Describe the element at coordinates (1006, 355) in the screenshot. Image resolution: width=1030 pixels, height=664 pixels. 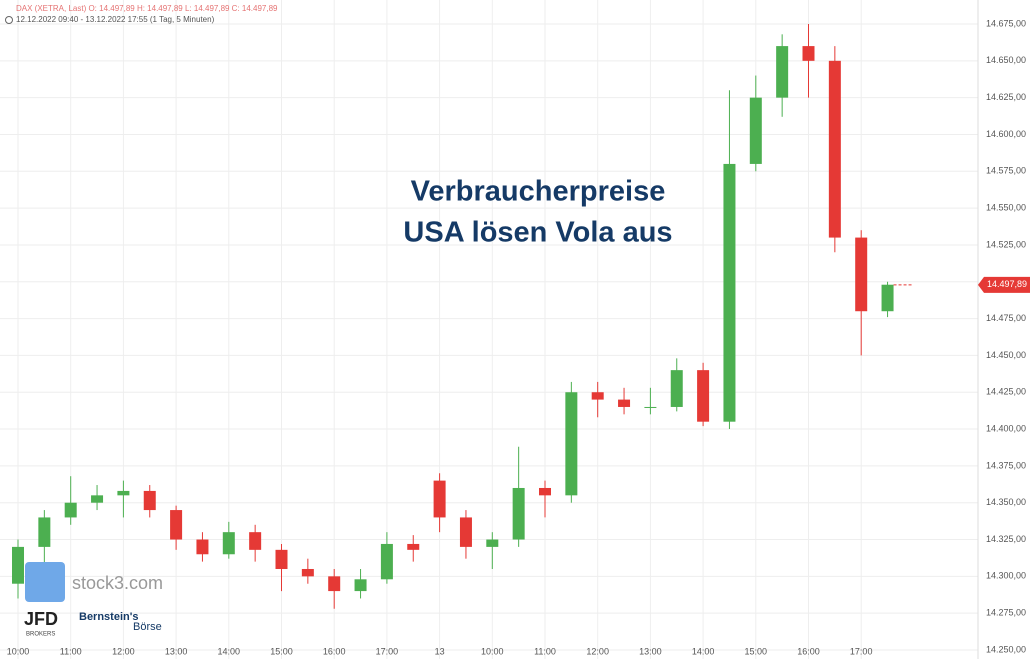
I see `y-tick-label: 14.450,00` at that location.